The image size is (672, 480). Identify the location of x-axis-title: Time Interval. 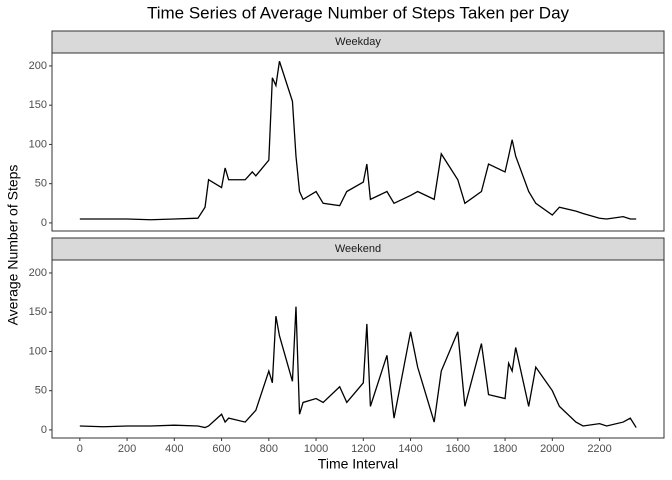
(358, 464).